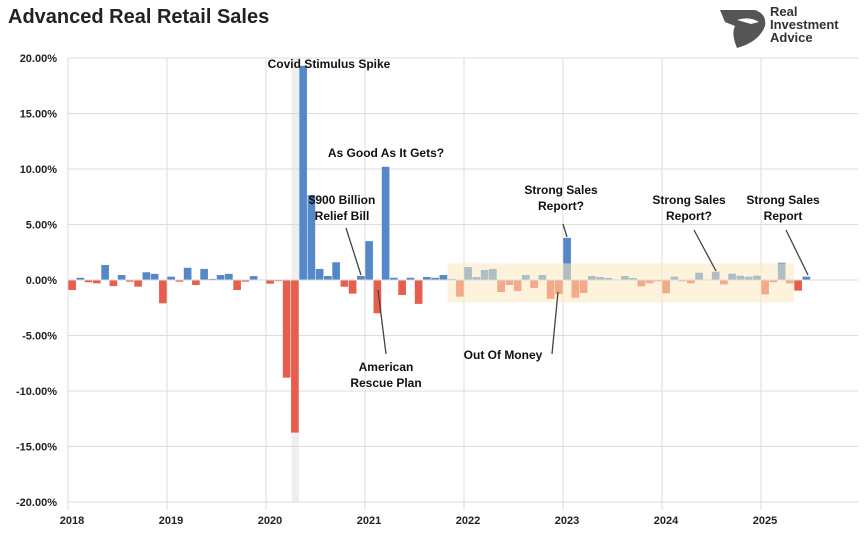 The width and height of the screenshot is (867, 539). What do you see at coordinates (36, 503) in the screenshot?
I see `y-tick-label: -20.00%` at bounding box center [36, 503].